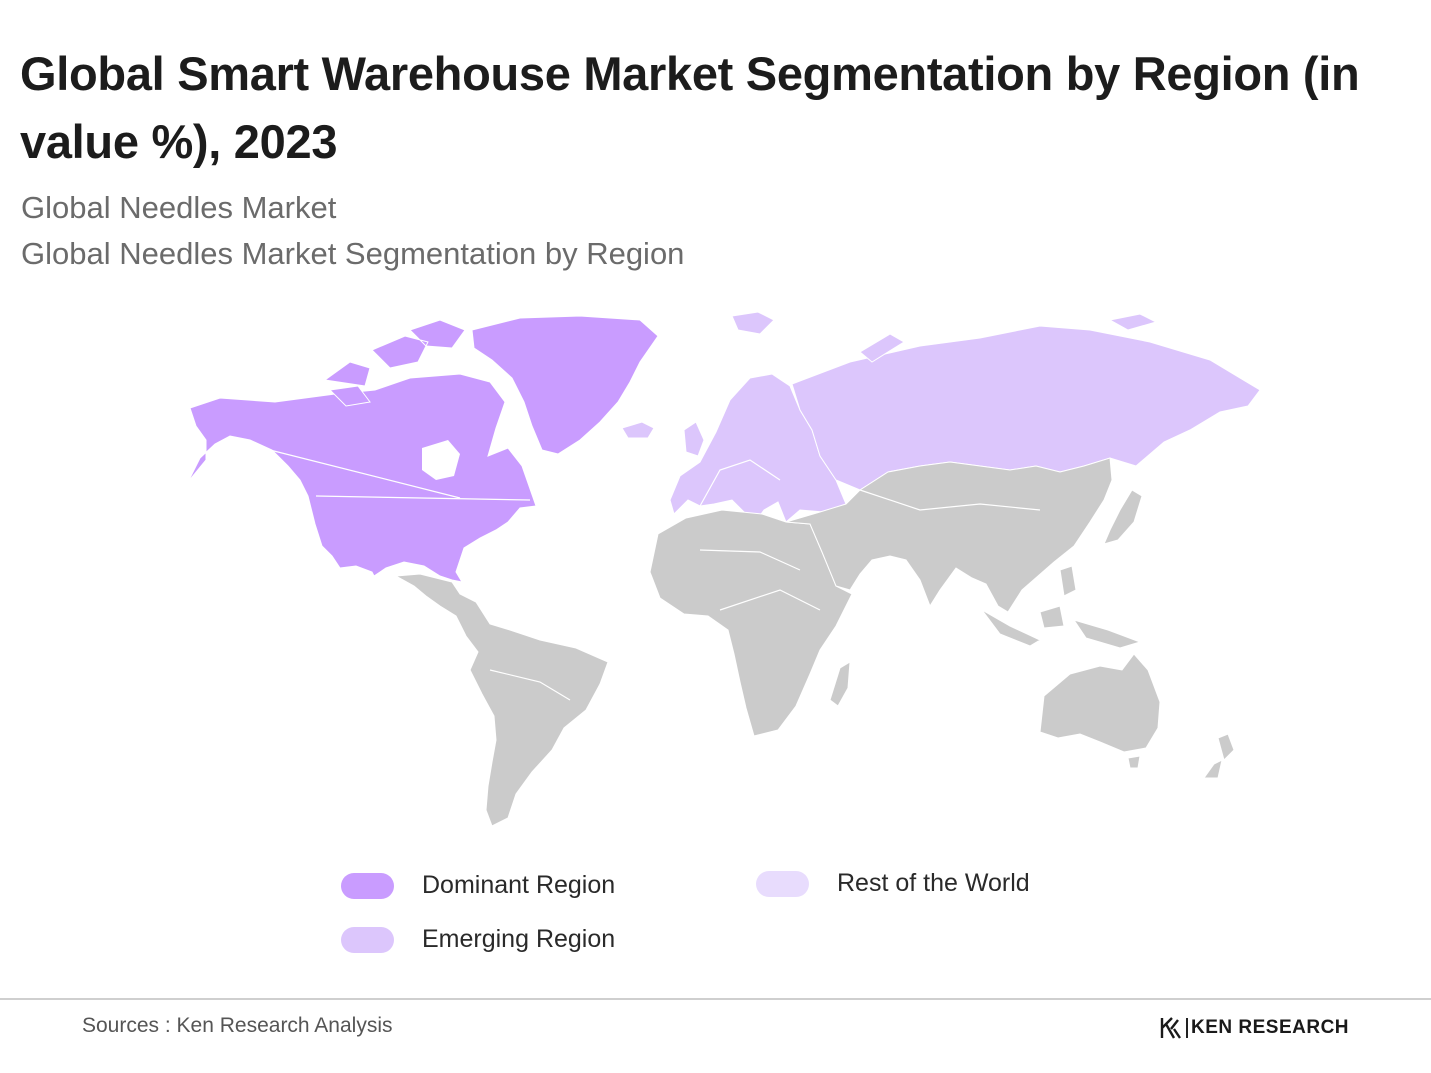 This screenshot has width=1431, height=1073. Describe the element at coordinates (394, 363) in the screenshot. I see `region-arctic-islands` at that location.